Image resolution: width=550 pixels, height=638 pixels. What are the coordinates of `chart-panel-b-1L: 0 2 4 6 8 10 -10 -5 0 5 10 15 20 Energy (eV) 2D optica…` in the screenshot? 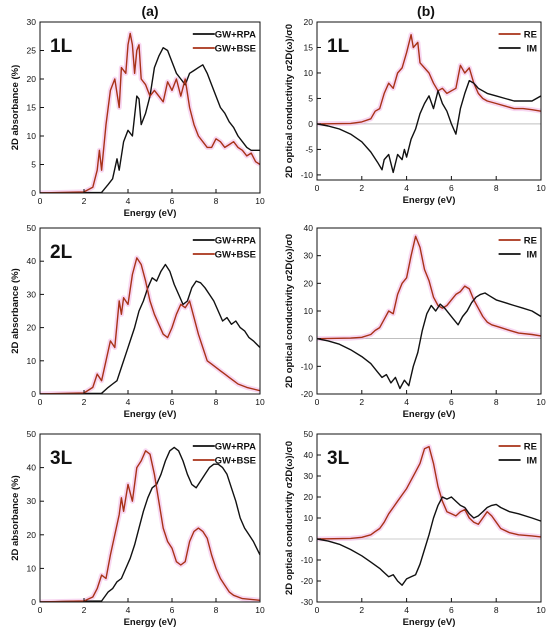 It's located at (415, 111).